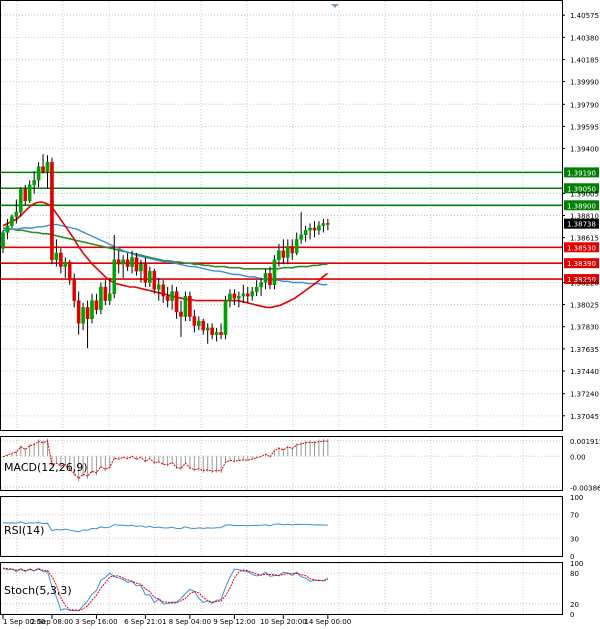  What do you see at coordinates (572, 557) in the screenshot?
I see `rsi-tick-label: 0` at bounding box center [572, 557].